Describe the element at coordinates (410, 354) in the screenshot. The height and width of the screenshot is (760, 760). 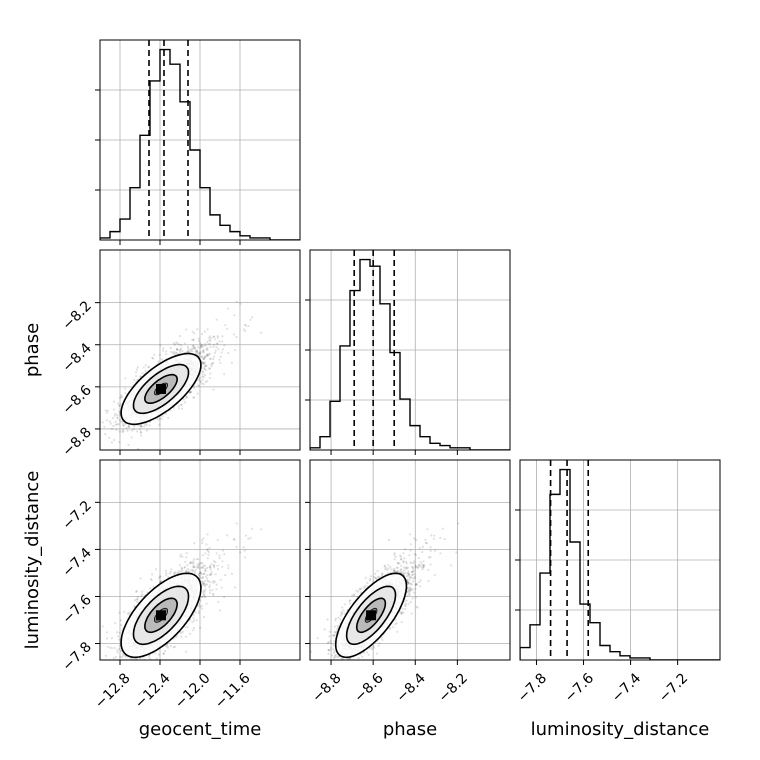
I see `histogram-phase` at that location.